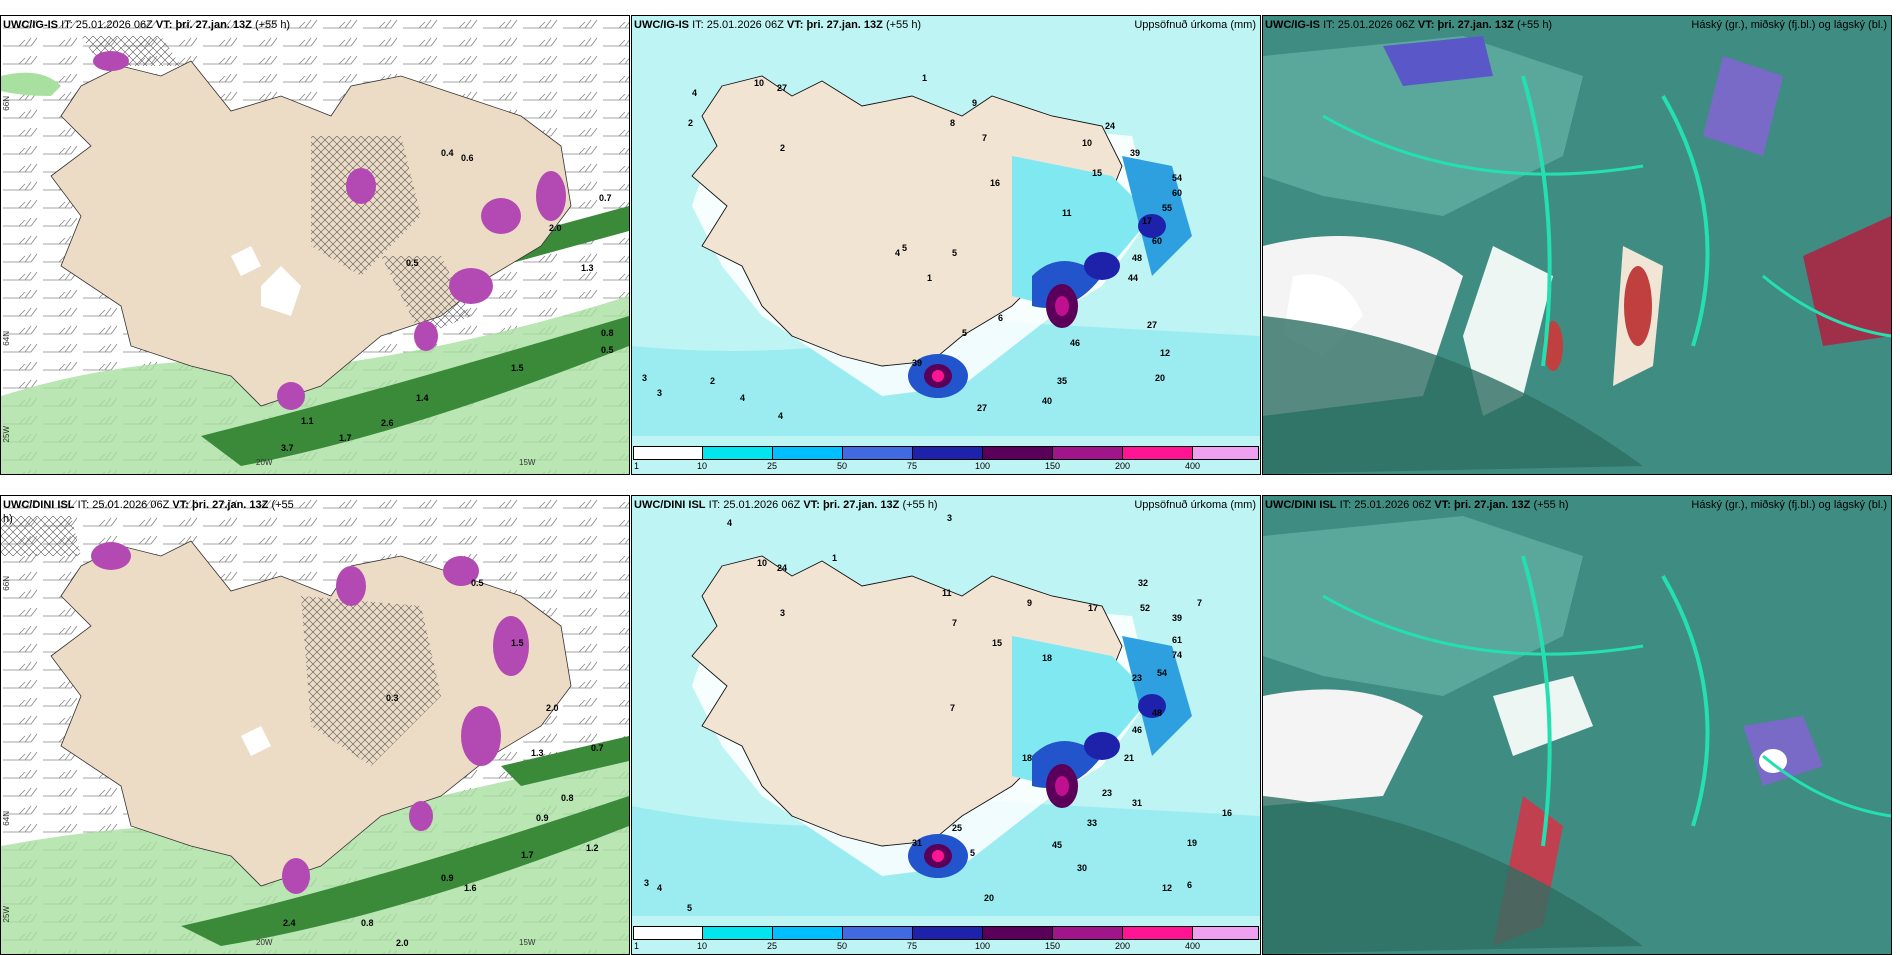 The width and height of the screenshot is (1900, 955). I want to click on colorbar-tick: 1, so click(637, 466).